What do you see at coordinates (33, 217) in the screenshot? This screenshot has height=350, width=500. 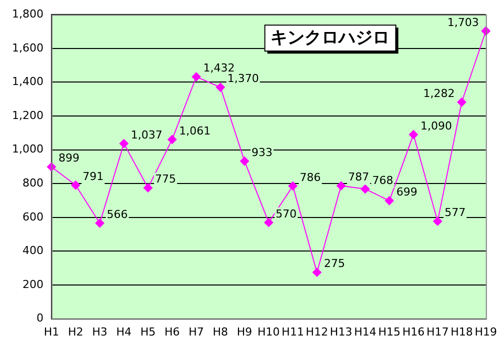 I see `y-tick-label: 600` at bounding box center [33, 217].